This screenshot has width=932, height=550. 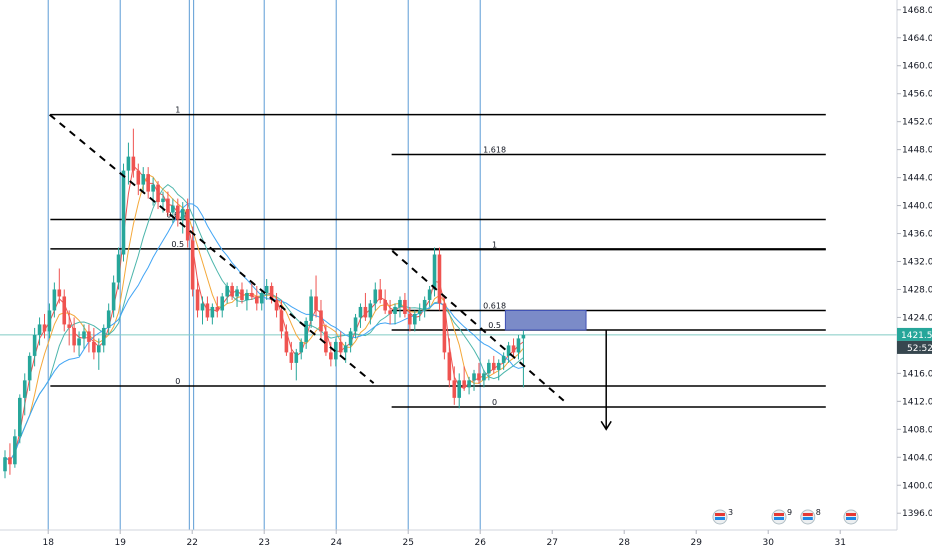 I want to click on event-badge-count: 9, so click(x=789, y=512).